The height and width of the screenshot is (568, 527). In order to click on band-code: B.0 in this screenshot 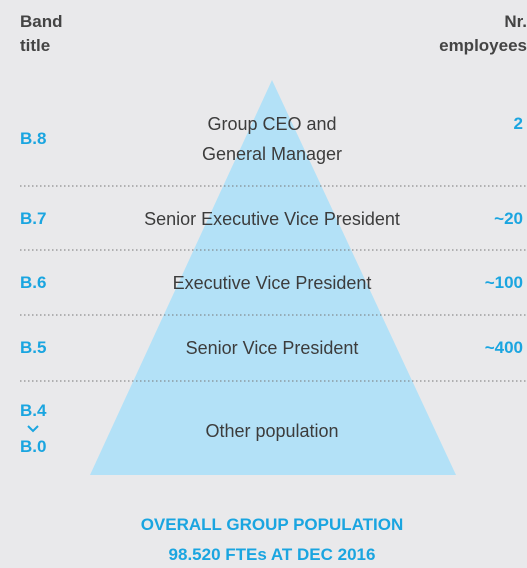, I will do `click(33, 446)`.